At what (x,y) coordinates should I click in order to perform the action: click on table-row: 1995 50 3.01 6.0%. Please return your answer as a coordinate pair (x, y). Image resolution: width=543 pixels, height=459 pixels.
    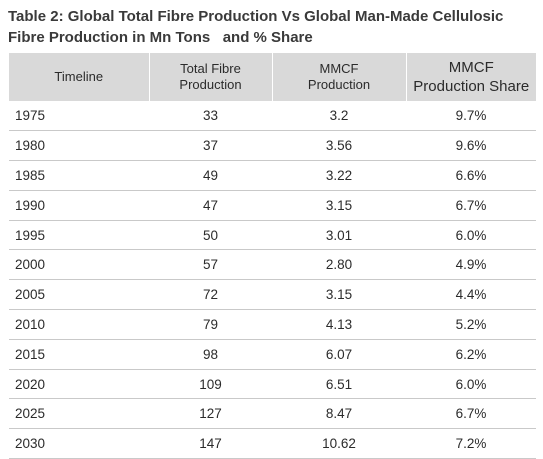
    Looking at the image, I should click on (272, 235).